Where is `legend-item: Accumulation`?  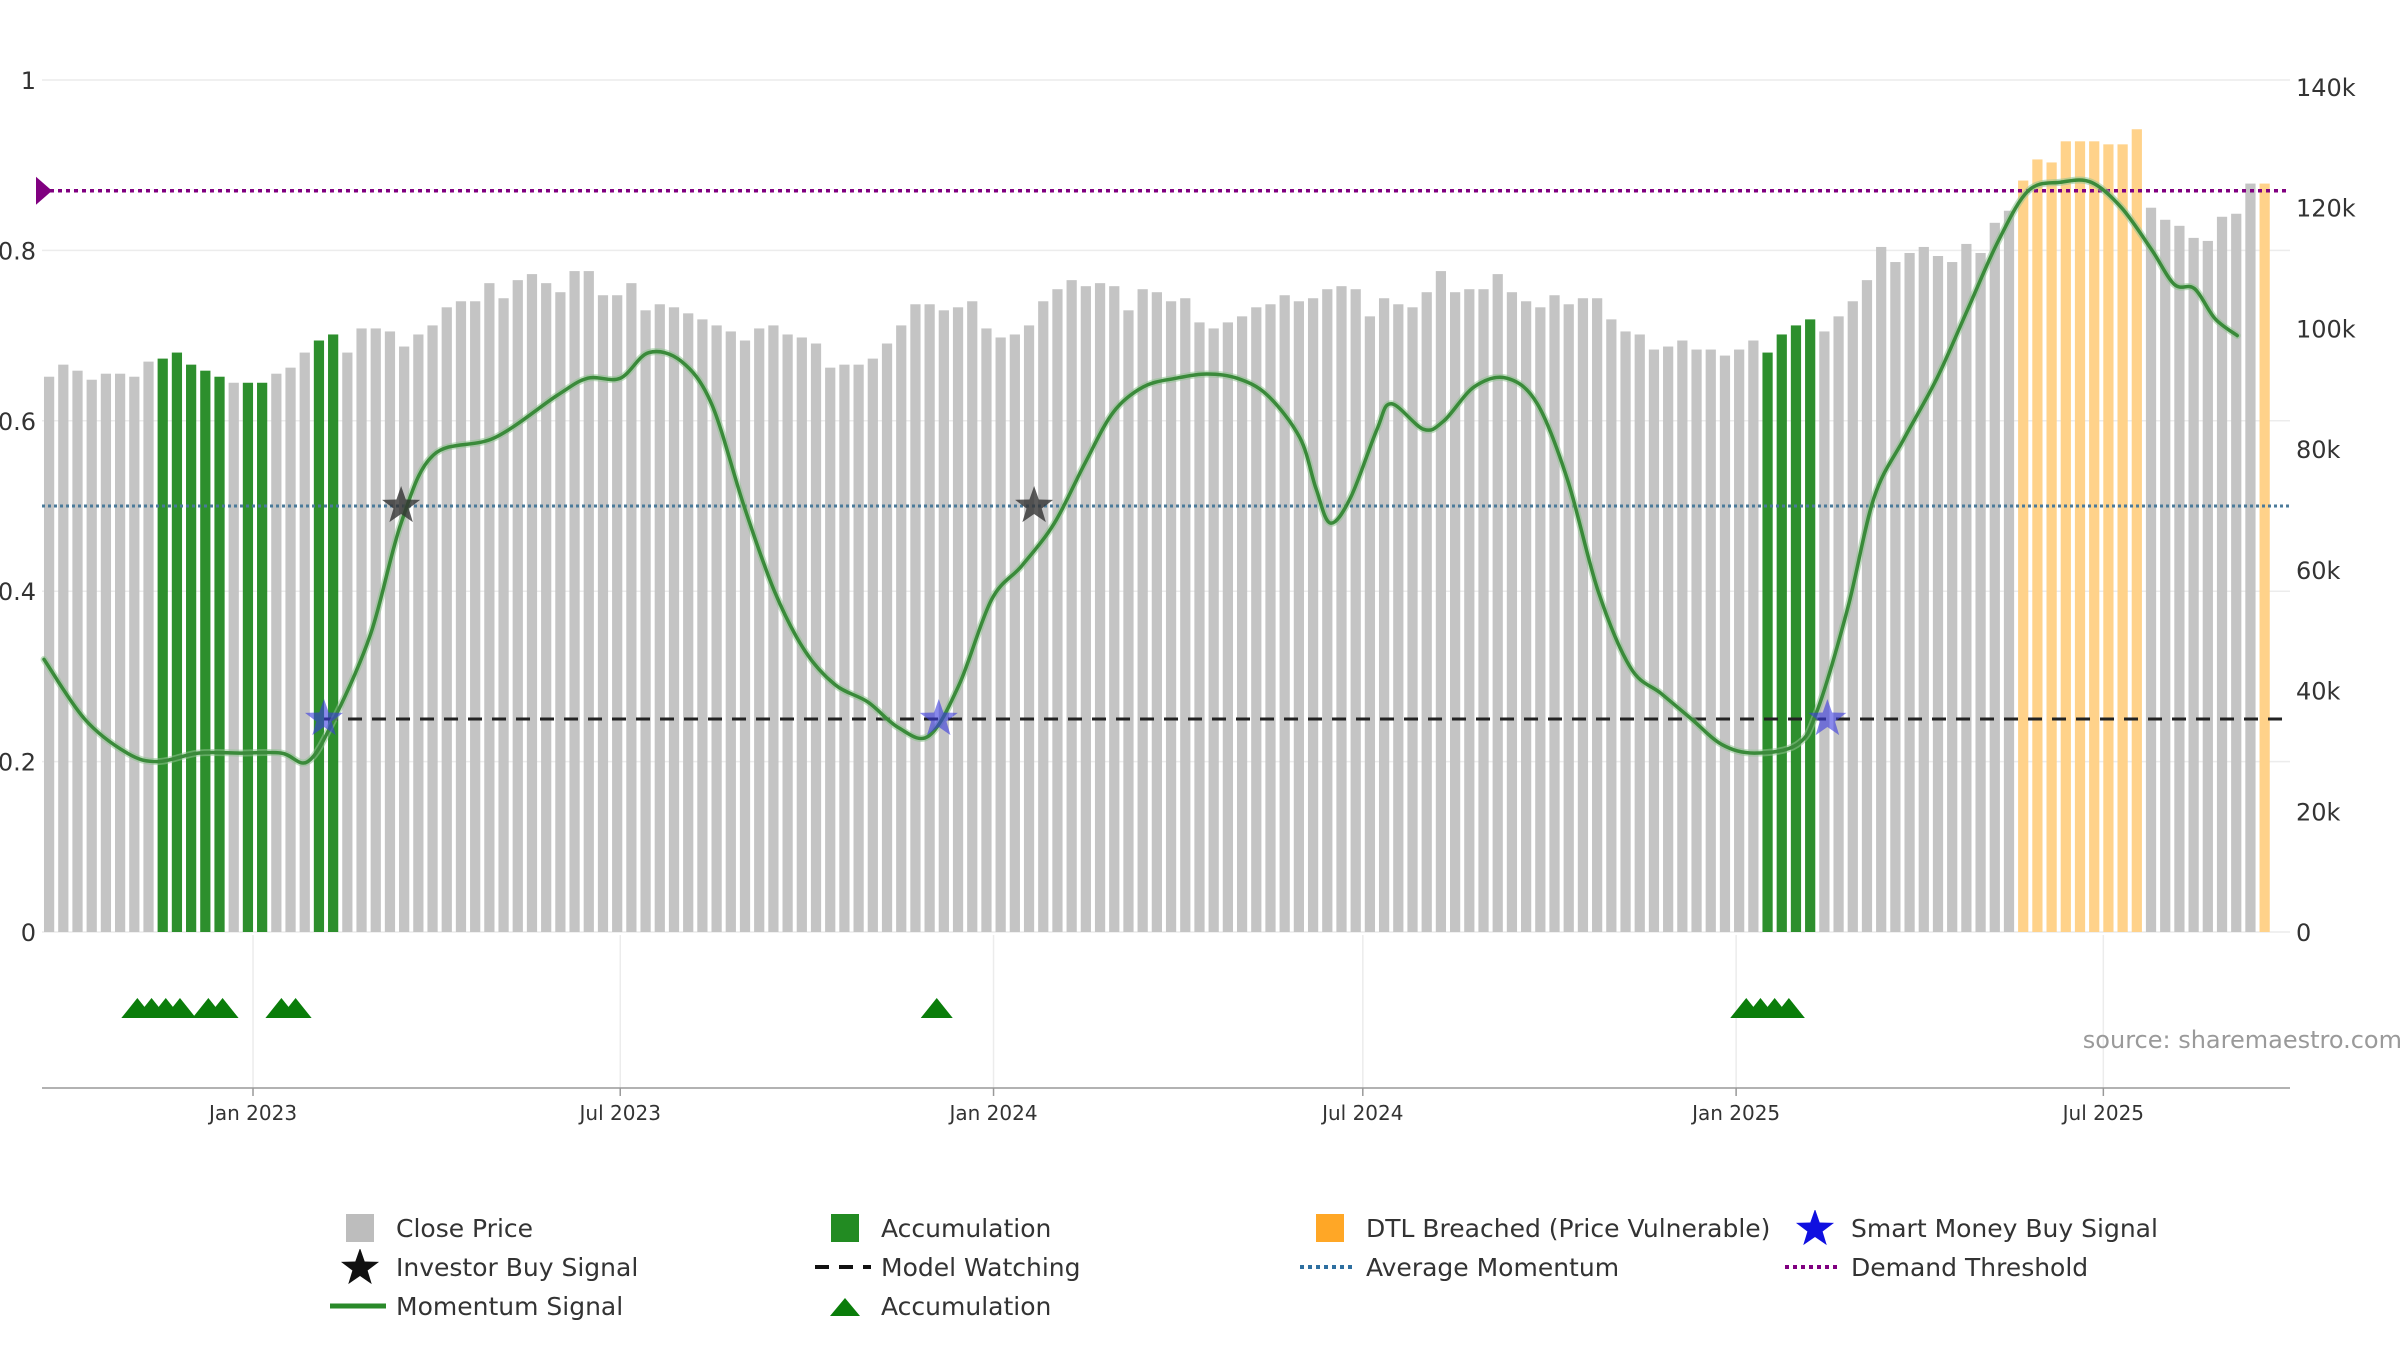 legend-item: Accumulation is located at coordinates (933, 1228).